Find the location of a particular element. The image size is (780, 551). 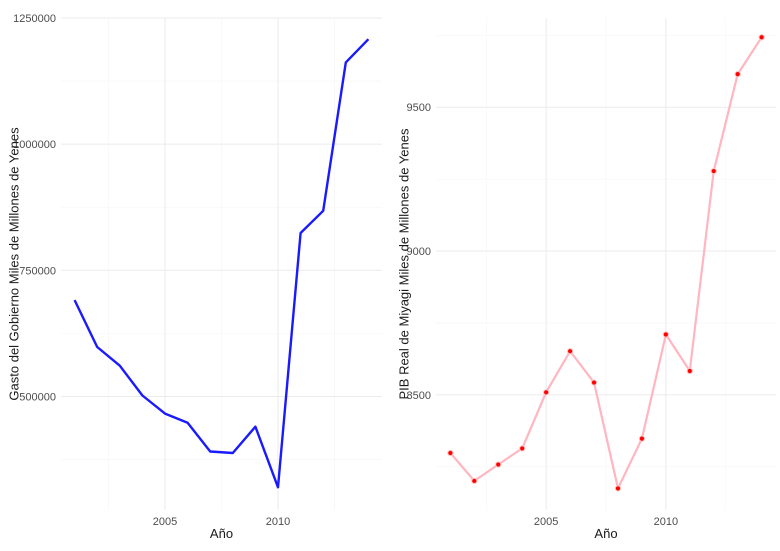

left-y-tick-label: 750000 is located at coordinates (37, 271).